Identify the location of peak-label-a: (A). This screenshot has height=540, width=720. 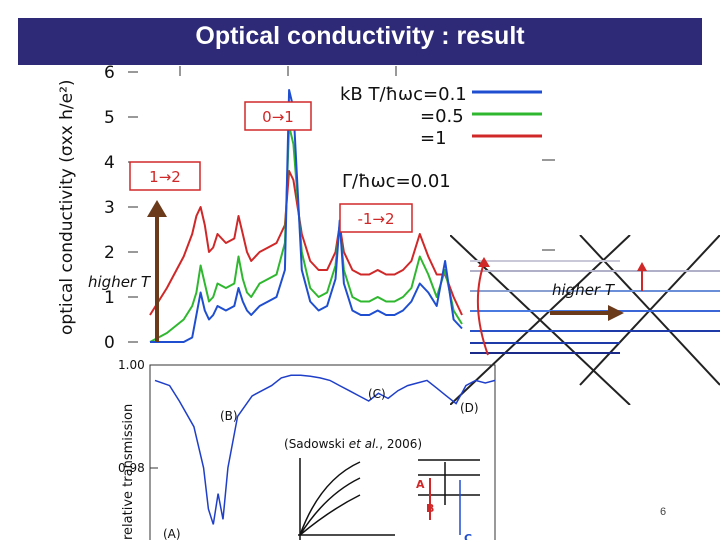
(172, 533).